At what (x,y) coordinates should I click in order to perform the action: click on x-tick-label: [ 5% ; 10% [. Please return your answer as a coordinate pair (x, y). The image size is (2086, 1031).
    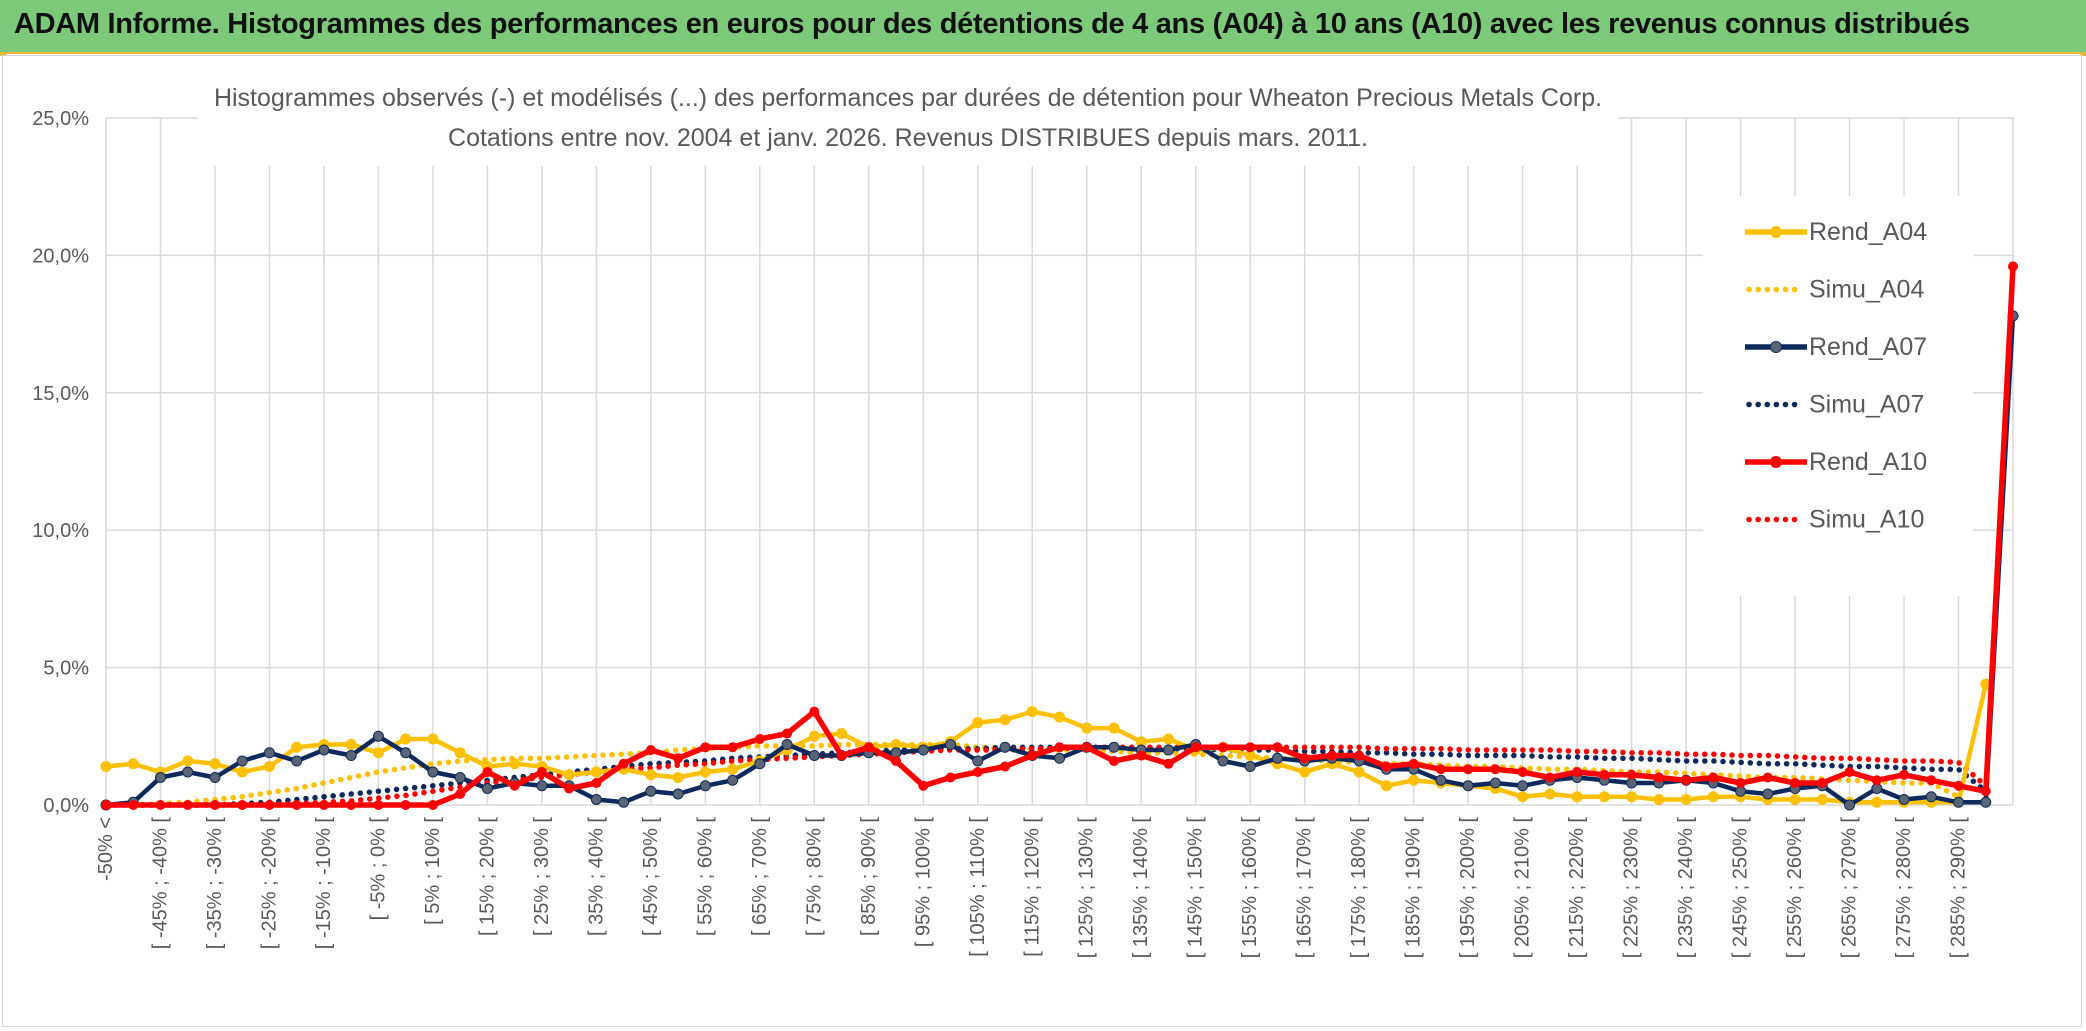
    Looking at the image, I should click on (433, 871).